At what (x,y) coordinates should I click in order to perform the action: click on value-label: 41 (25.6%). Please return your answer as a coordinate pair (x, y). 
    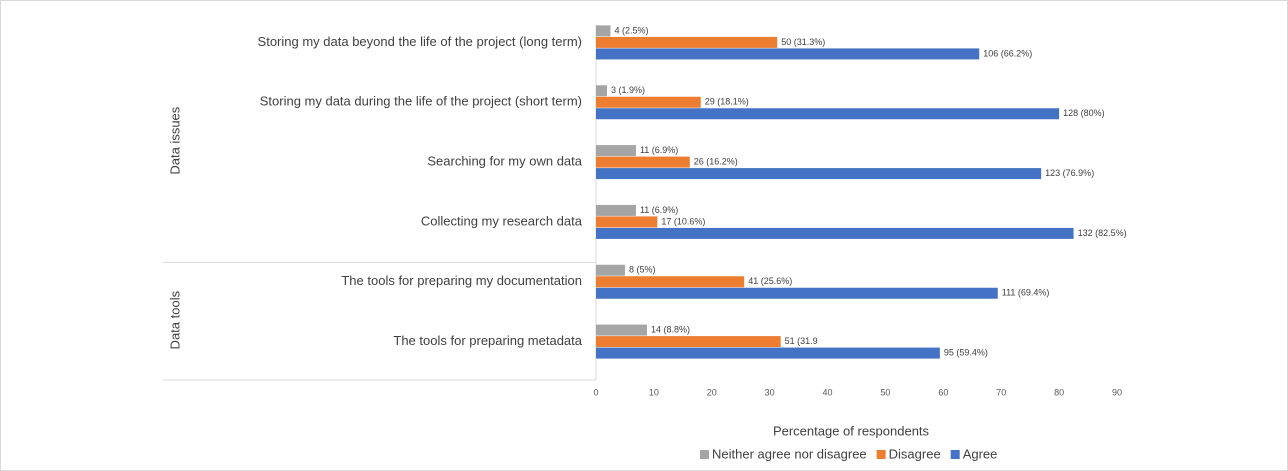
    Looking at the image, I should click on (770, 281).